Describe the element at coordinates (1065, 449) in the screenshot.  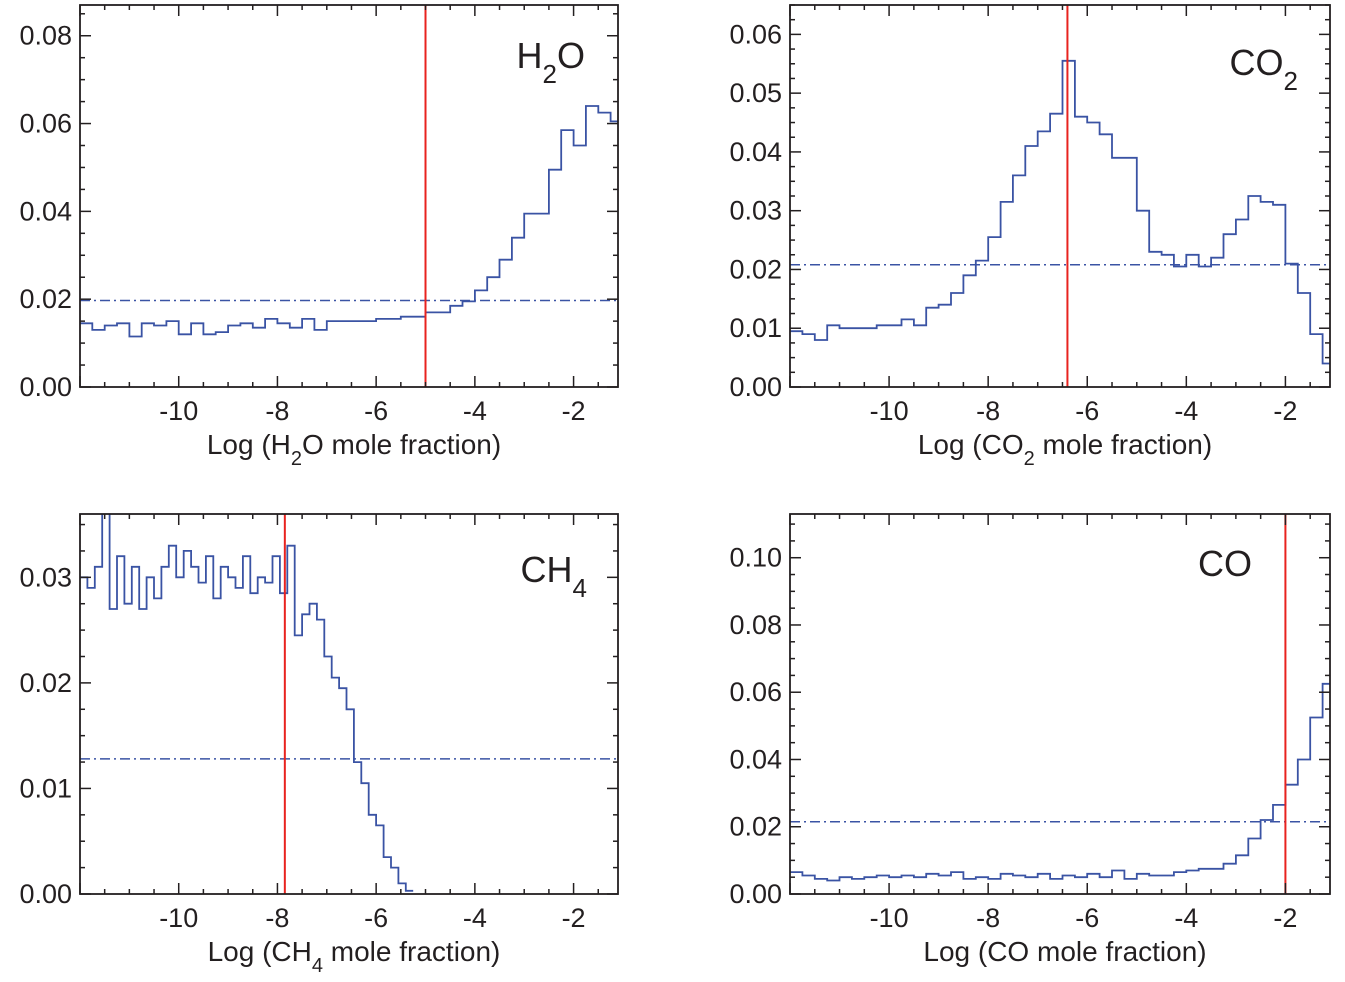
I see `x-axis-label: Log (CO2 mole fraction)` at that location.